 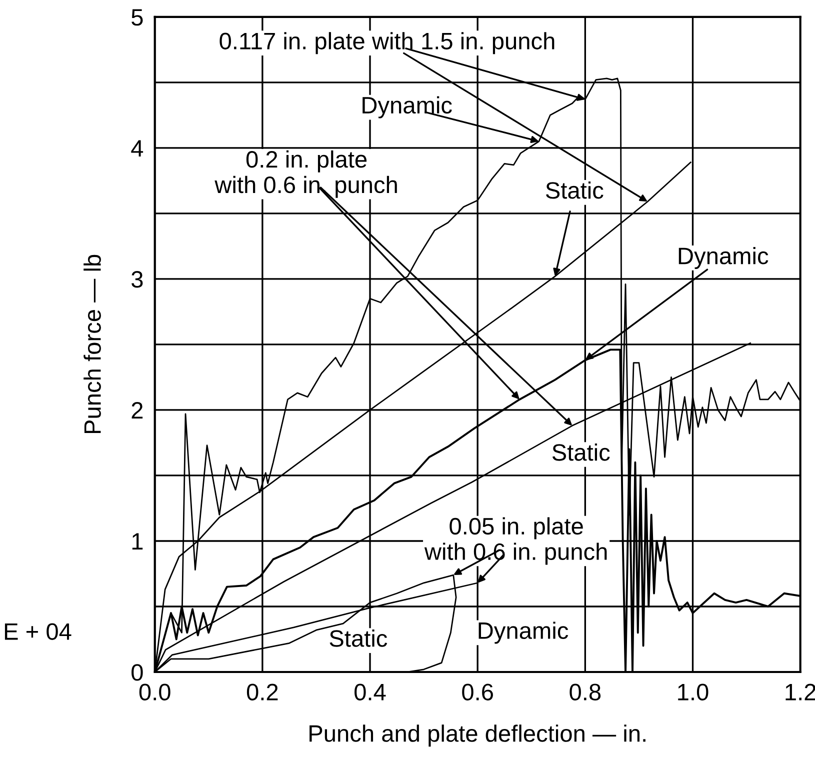 What do you see at coordinates (387, 43) in the screenshot?
I see `annotation: 0.117 in. plate with 1.5 in. punch` at bounding box center [387, 43].